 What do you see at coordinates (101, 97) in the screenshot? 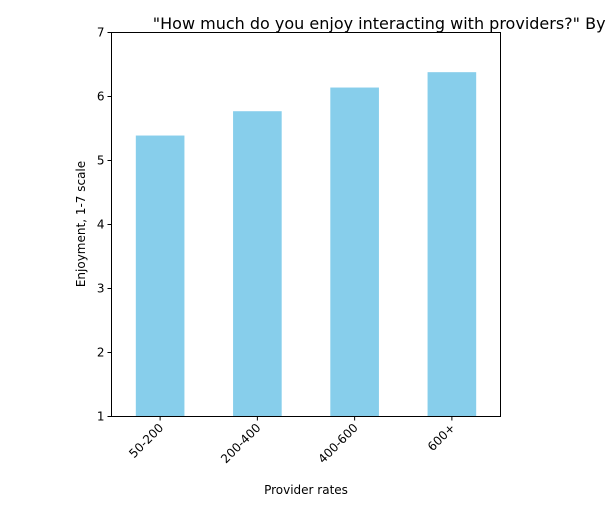
I see `y-tick-label: 6` at bounding box center [101, 97].